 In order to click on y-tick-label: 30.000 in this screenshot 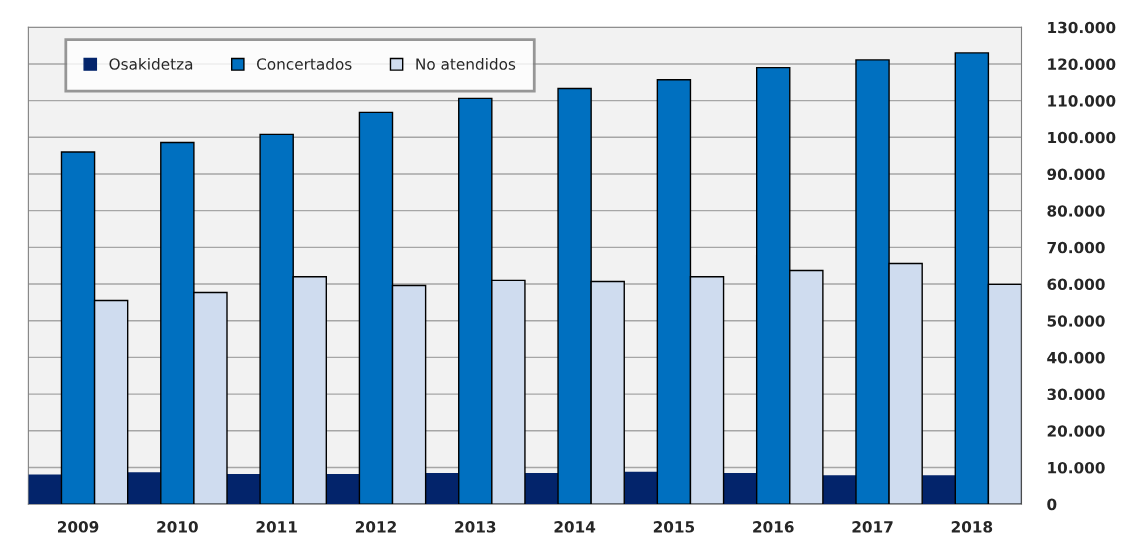, I will do `click(1076, 394)`.